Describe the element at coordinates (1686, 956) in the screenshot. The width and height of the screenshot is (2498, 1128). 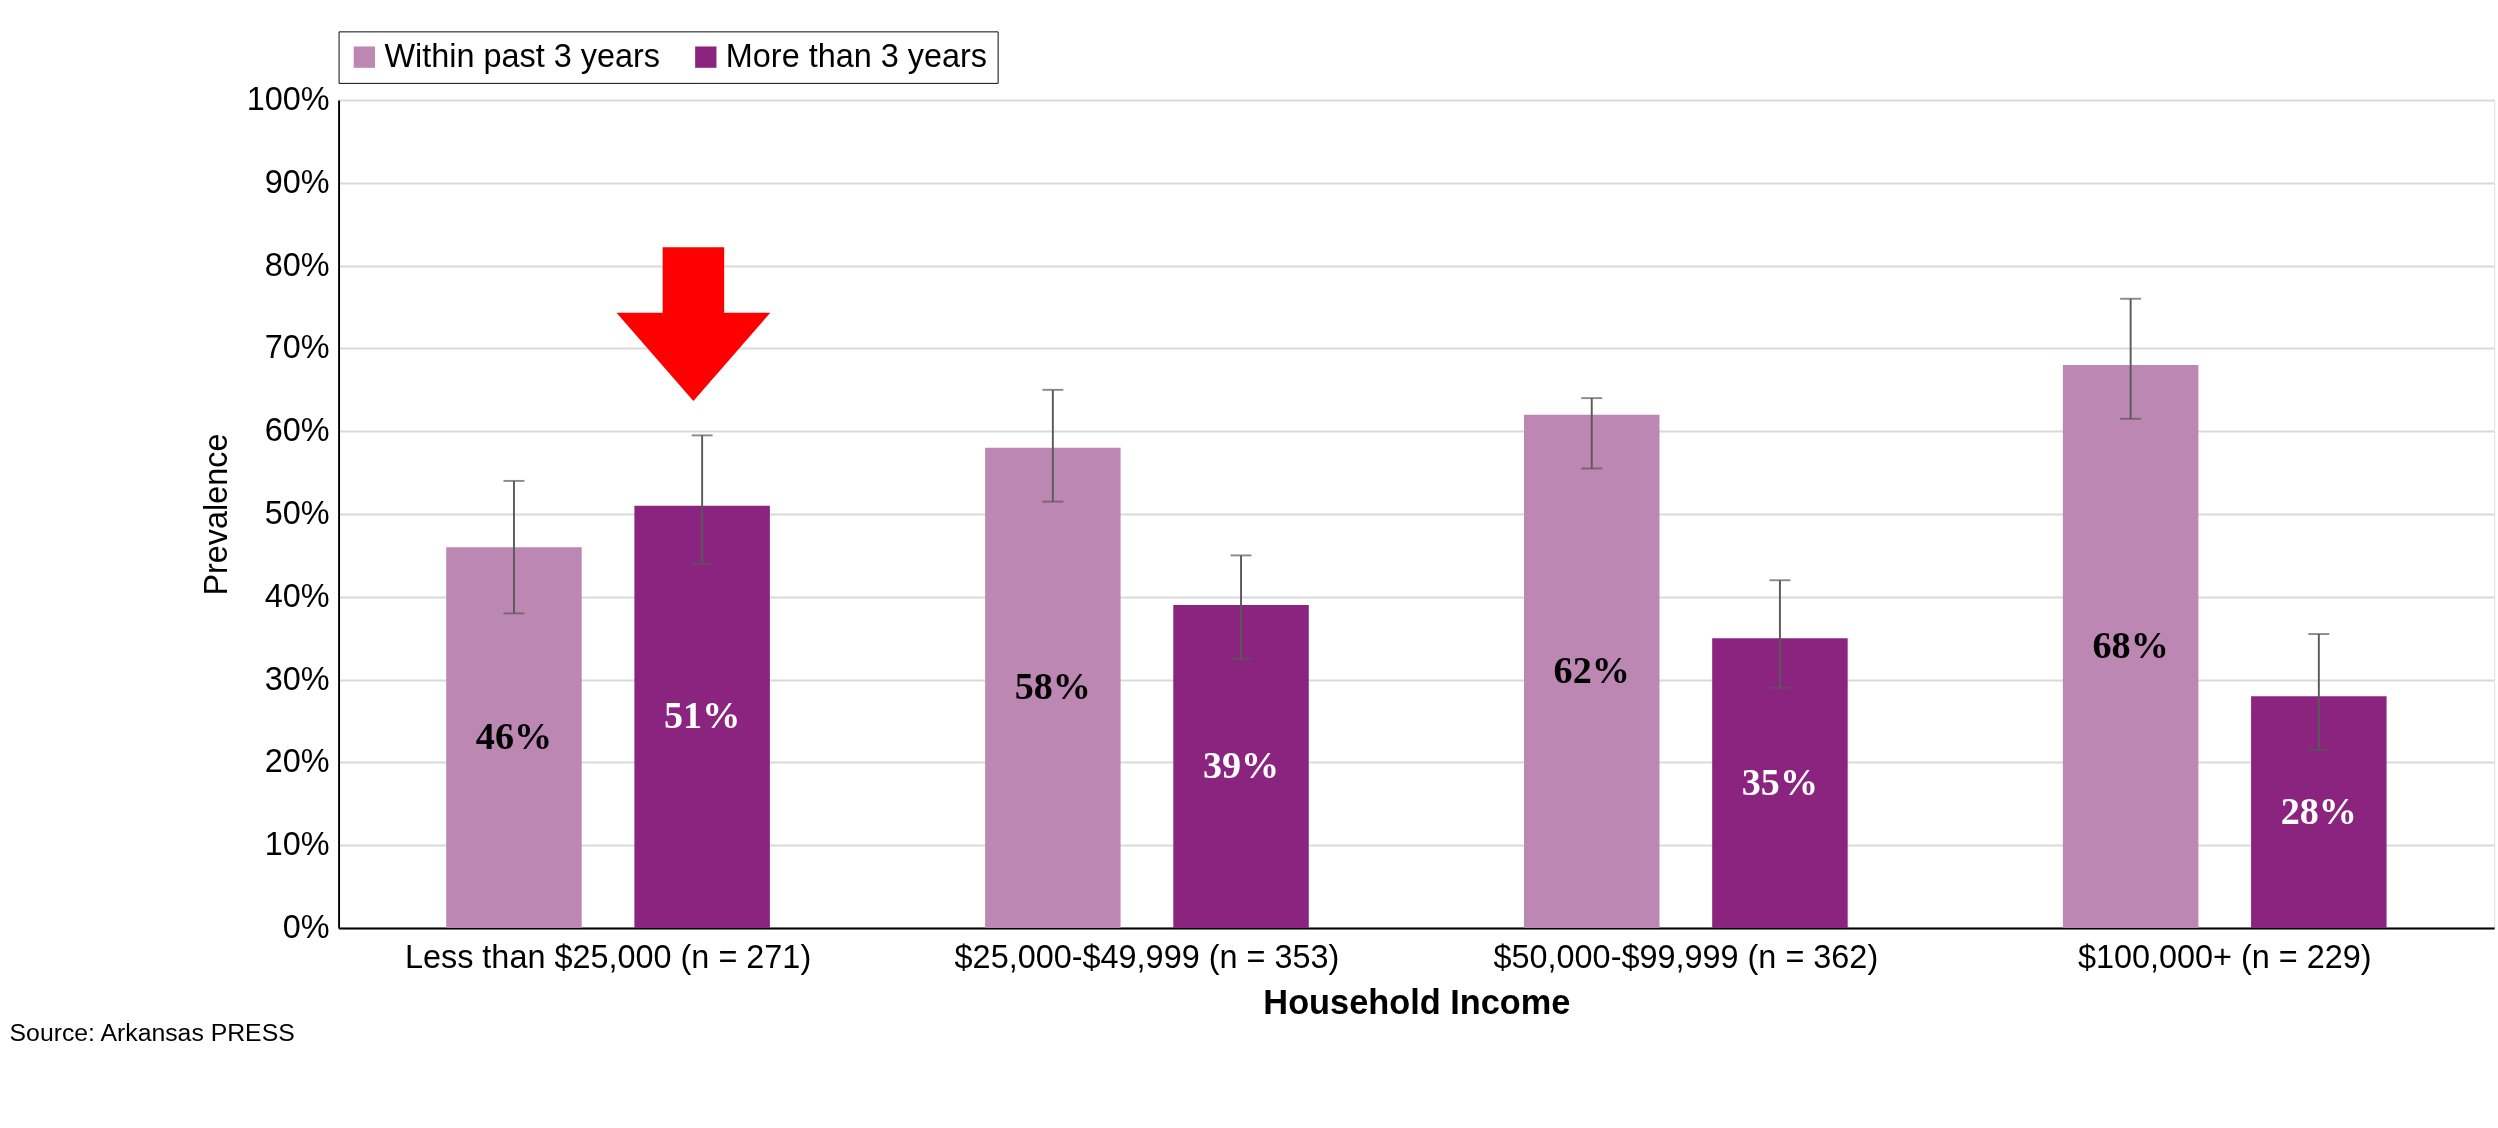
I see `x-tick-label: $50,000-$99,999 (n = 362)` at that location.